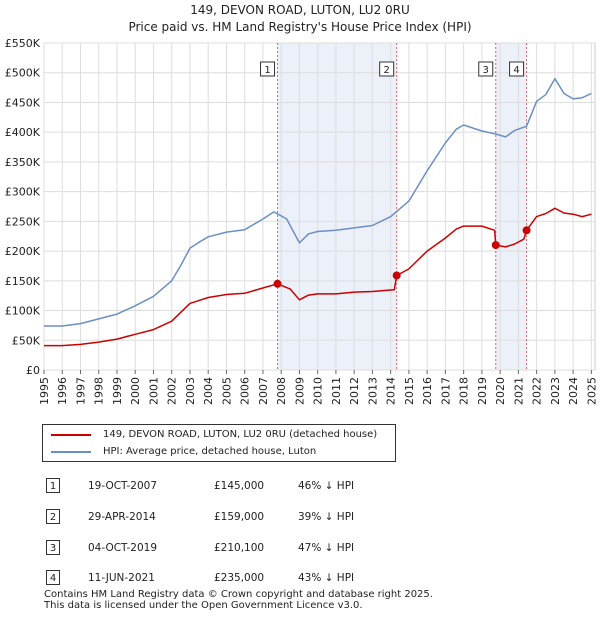 This screenshot has width=600, height=620. I want to click on y-tick-label: £0, so click(33, 370).